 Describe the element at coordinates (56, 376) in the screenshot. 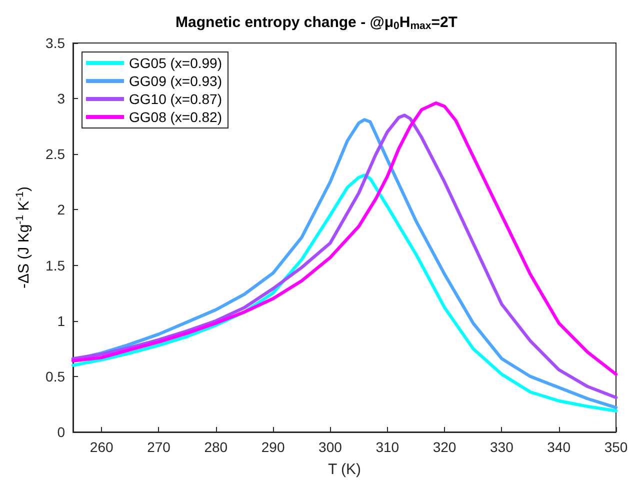

I see `y-tick-label: 0.5` at that location.